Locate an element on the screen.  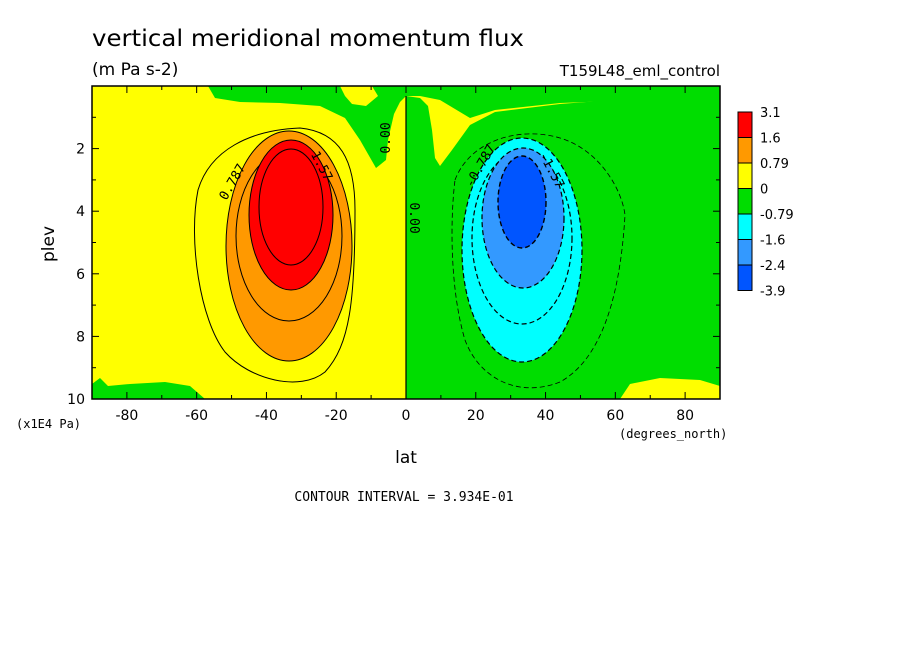
y-axis-units: (x1E4 Pa) is located at coordinates (48, 424).